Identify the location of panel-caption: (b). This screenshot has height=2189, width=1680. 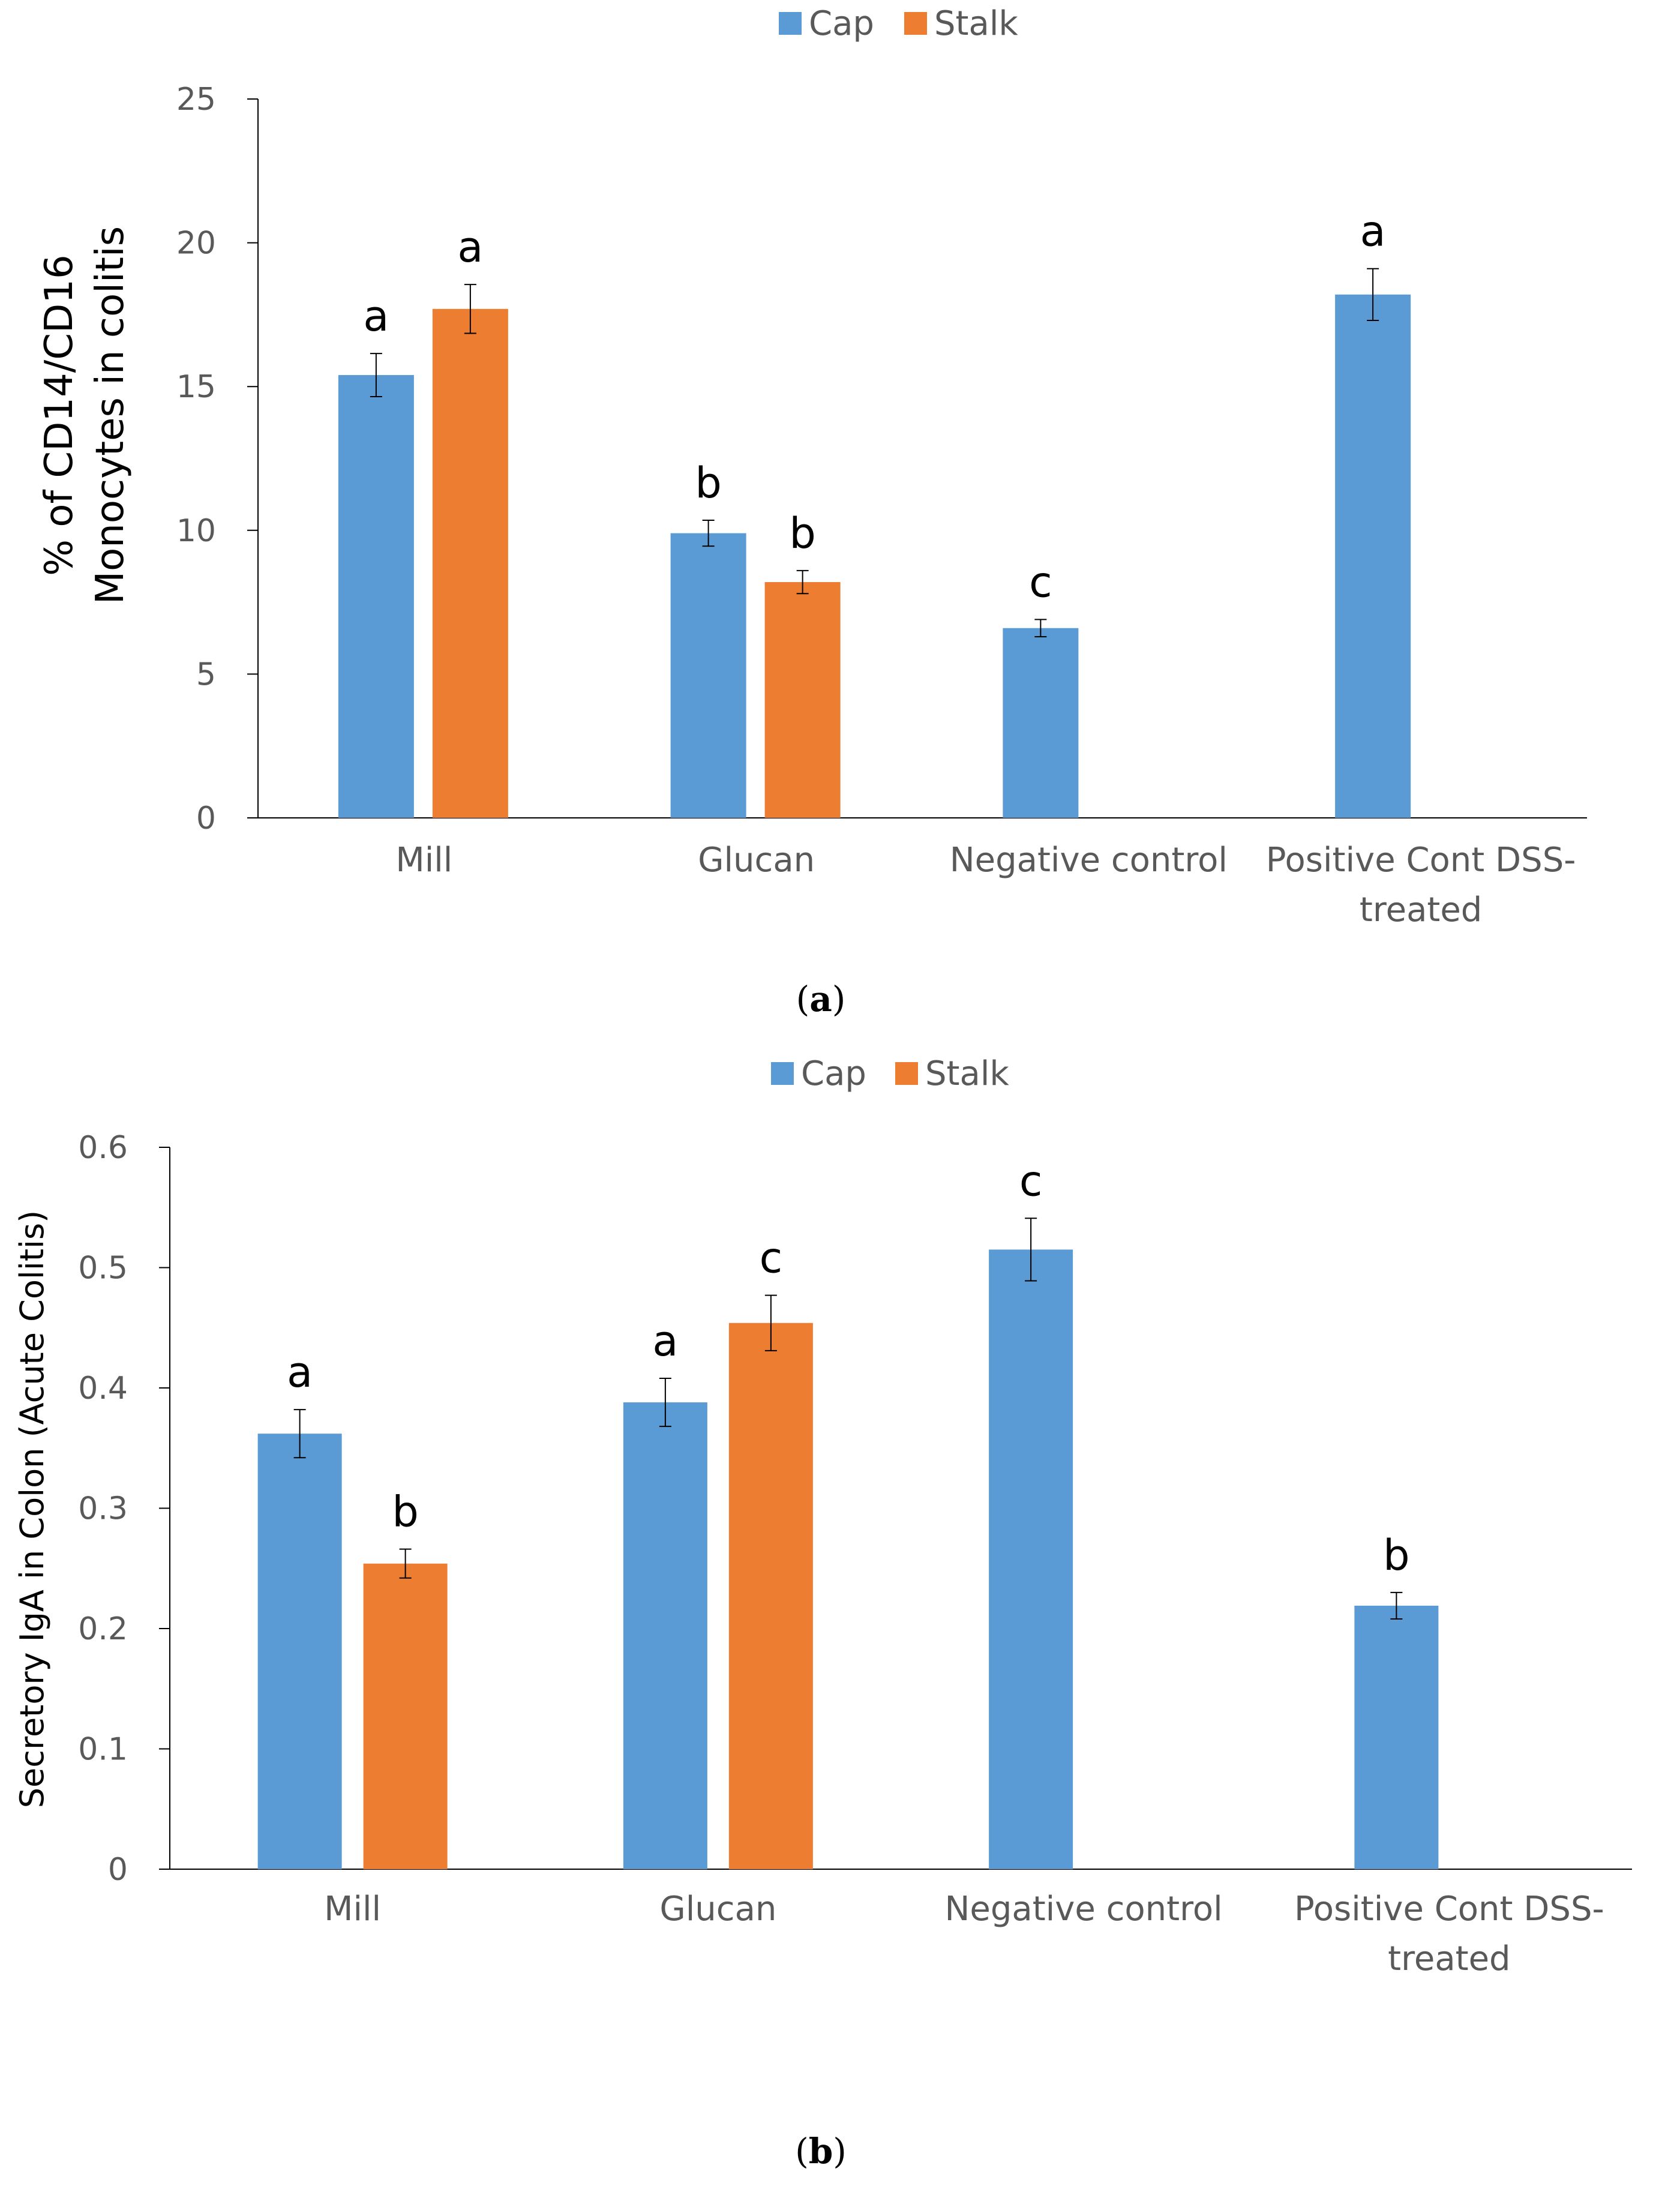
(821, 2151).